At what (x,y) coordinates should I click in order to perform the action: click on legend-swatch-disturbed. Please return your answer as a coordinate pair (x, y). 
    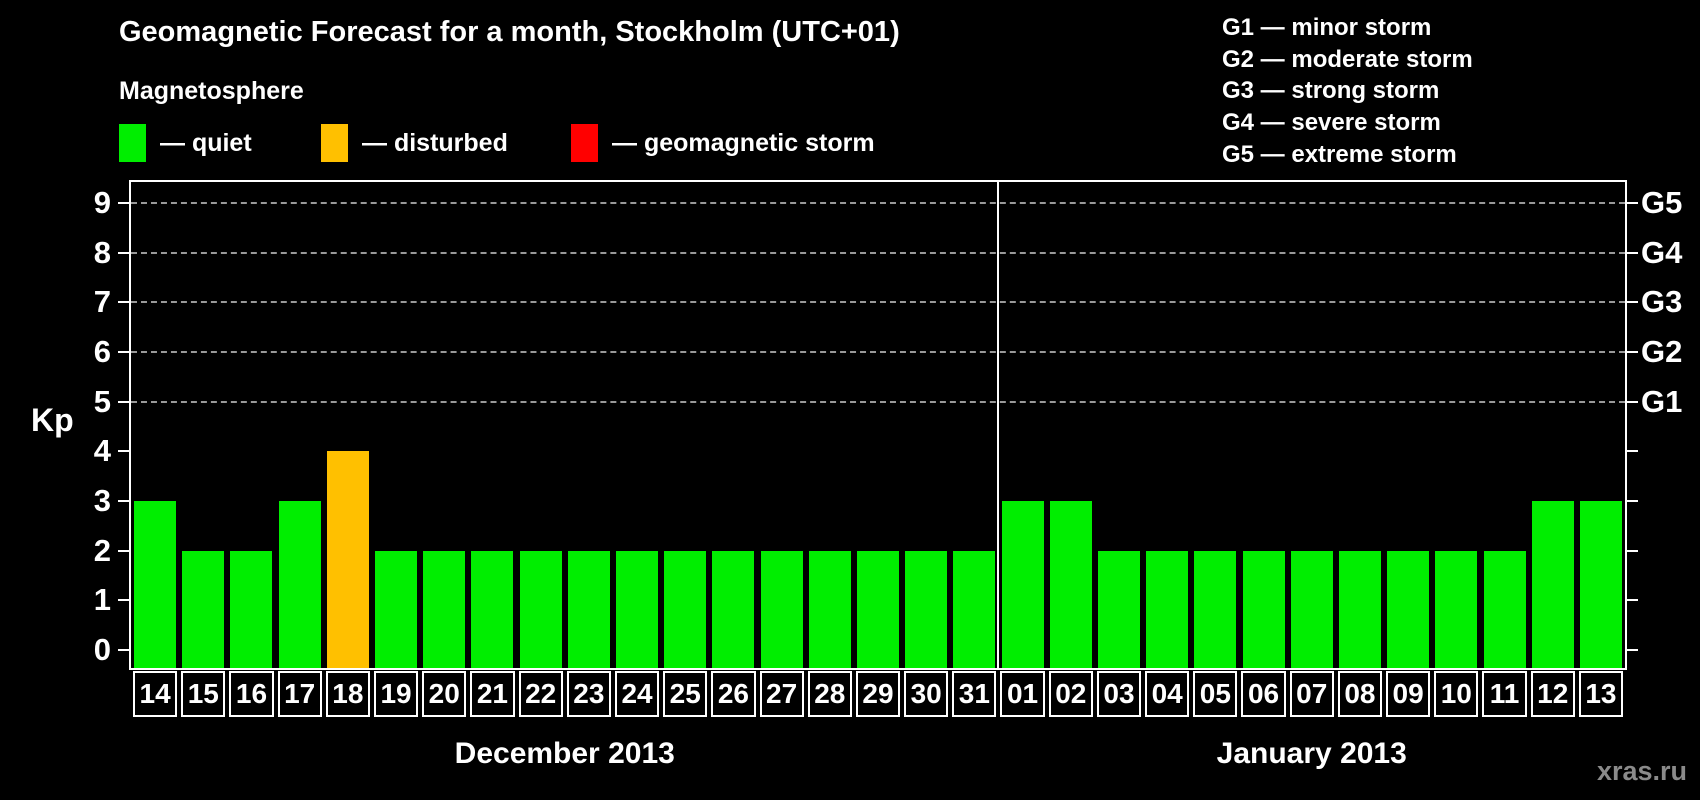
    Looking at the image, I should click on (334, 143).